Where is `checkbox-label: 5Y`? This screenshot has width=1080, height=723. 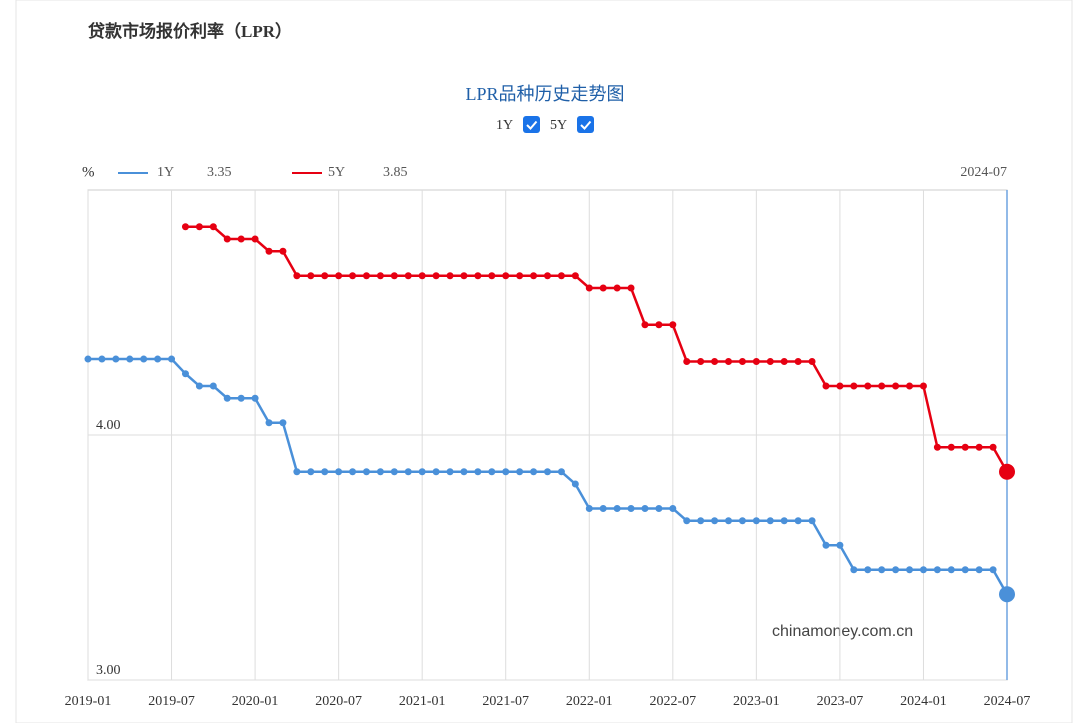 checkbox-label: 5Y is located at coordinates (558, 125).